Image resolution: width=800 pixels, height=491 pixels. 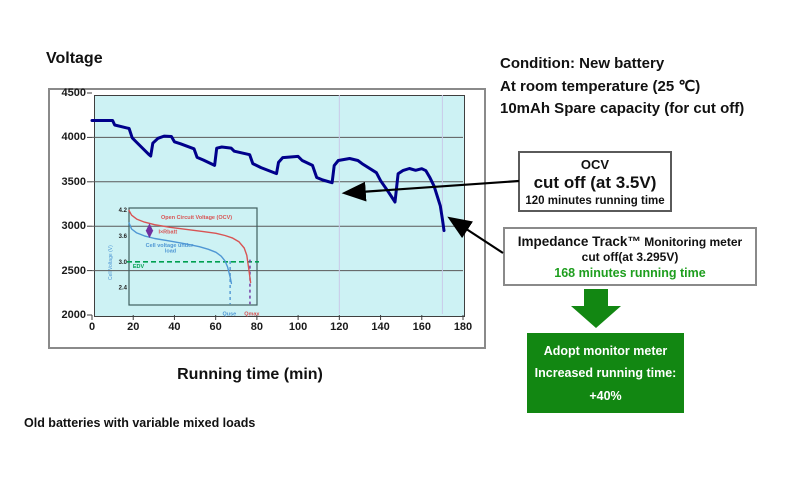 I want to click on y-tick-label-4500: 4500, so click(x=73, y=93).